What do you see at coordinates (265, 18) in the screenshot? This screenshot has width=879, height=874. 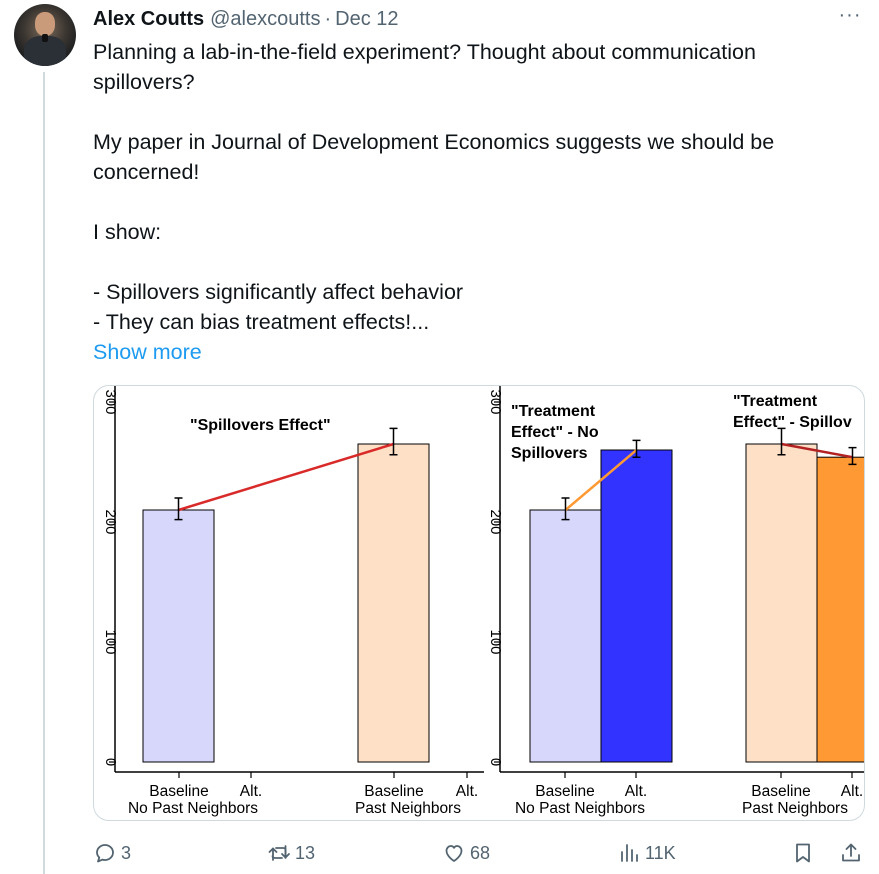 I see `author-handle: @alexcoutts` at bounding box center [265, 18].